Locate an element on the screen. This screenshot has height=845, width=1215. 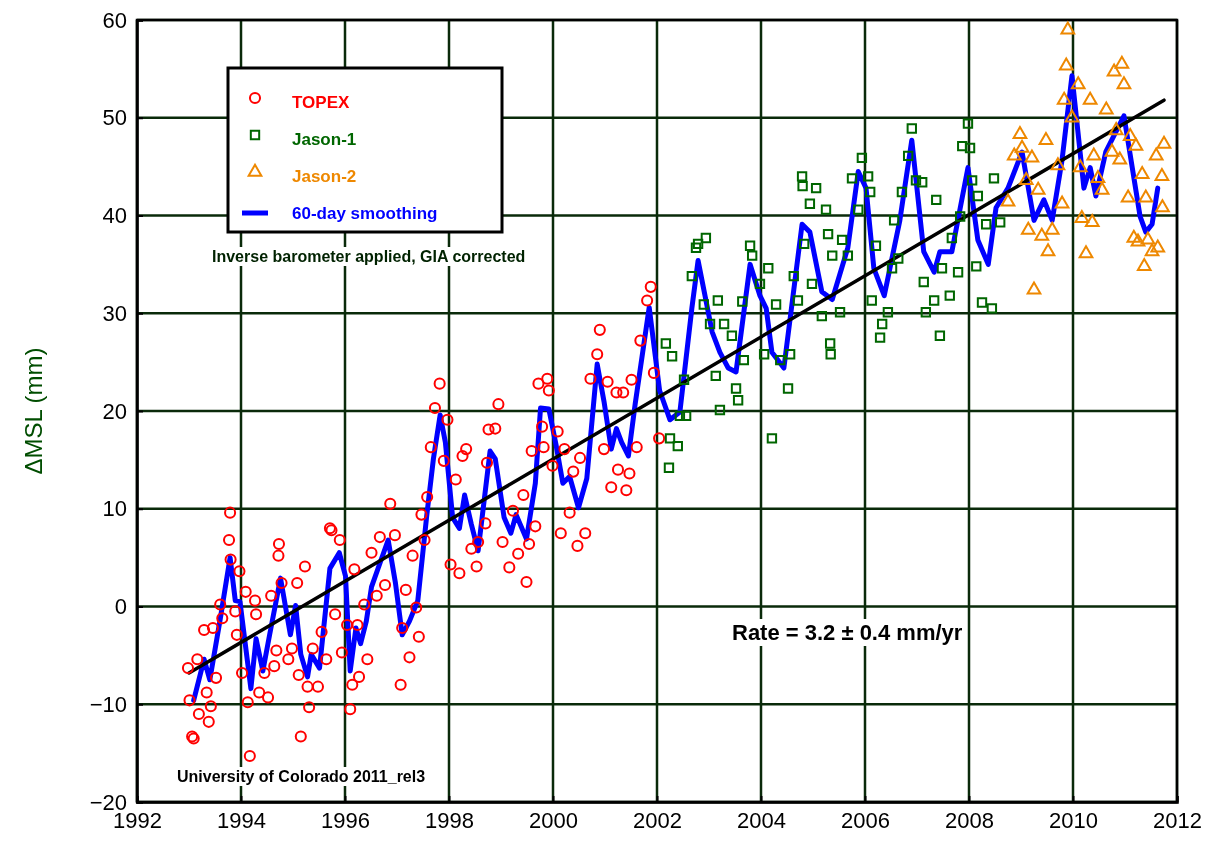
x-tick-label: 1996 is located at coordinates (345, 820).